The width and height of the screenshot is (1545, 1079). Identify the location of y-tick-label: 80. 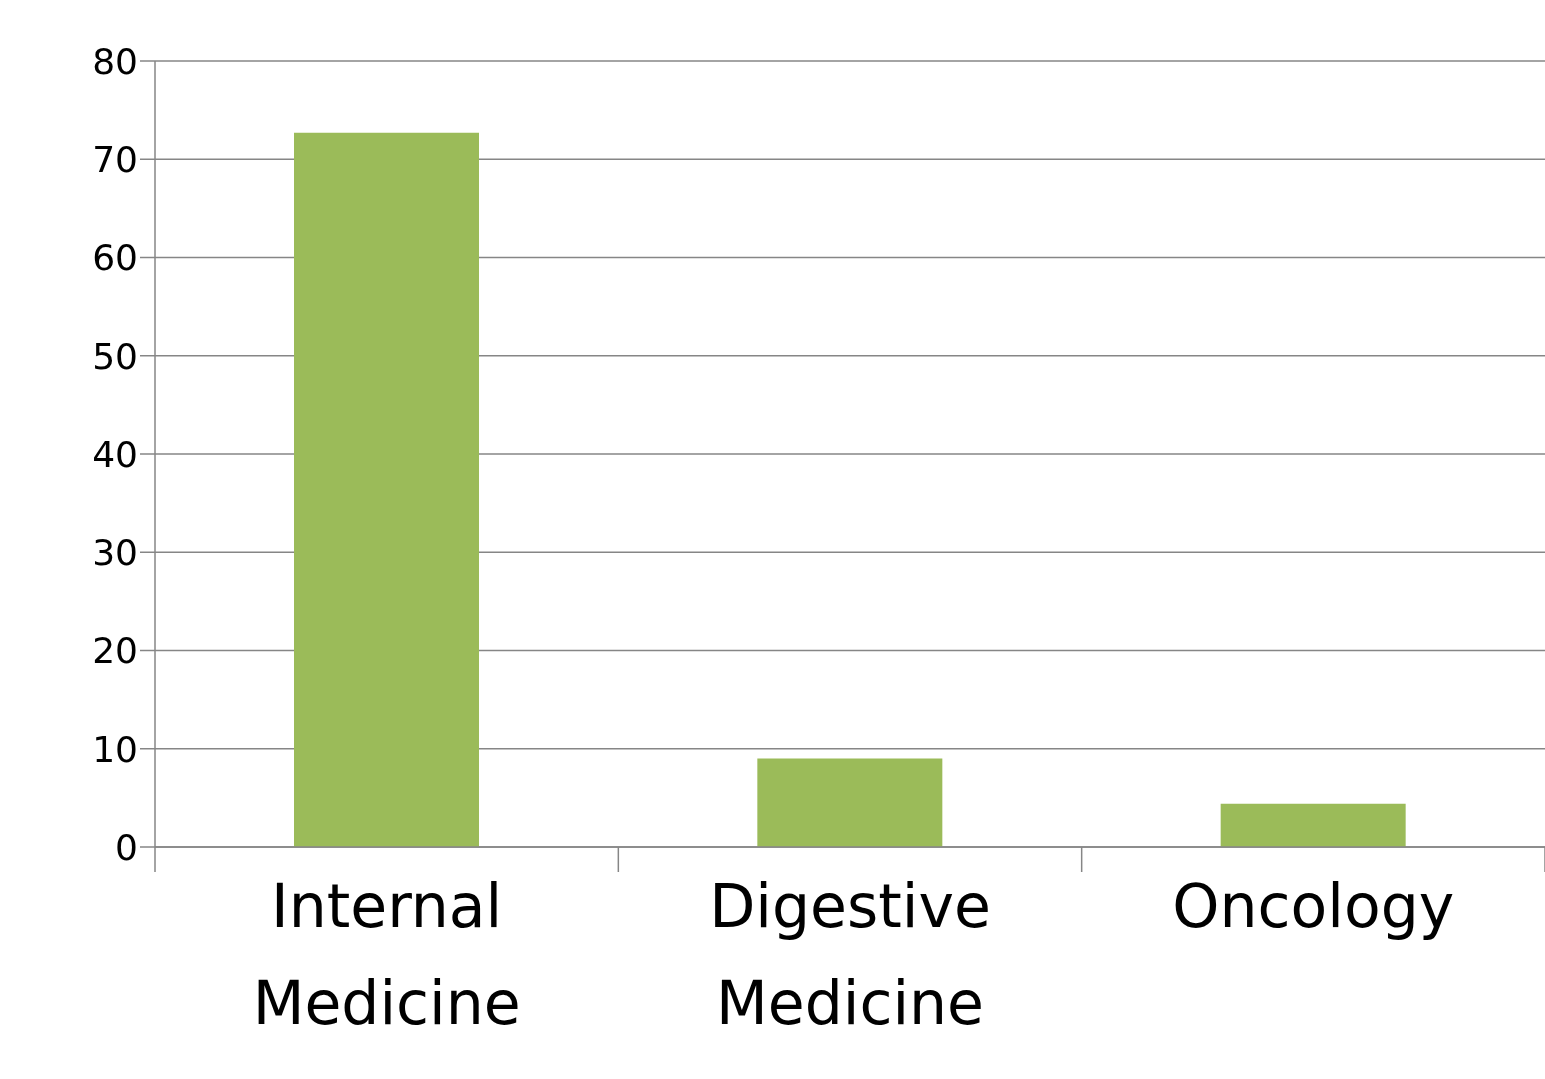
(115, 61).